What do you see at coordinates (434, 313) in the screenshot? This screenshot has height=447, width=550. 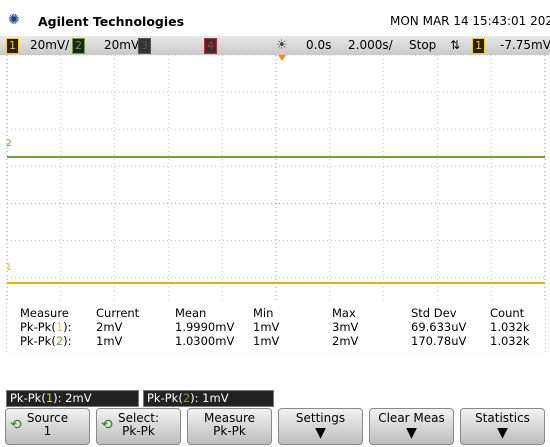 I see `meas-header: Std Dev` at bounding box center [434, 313].